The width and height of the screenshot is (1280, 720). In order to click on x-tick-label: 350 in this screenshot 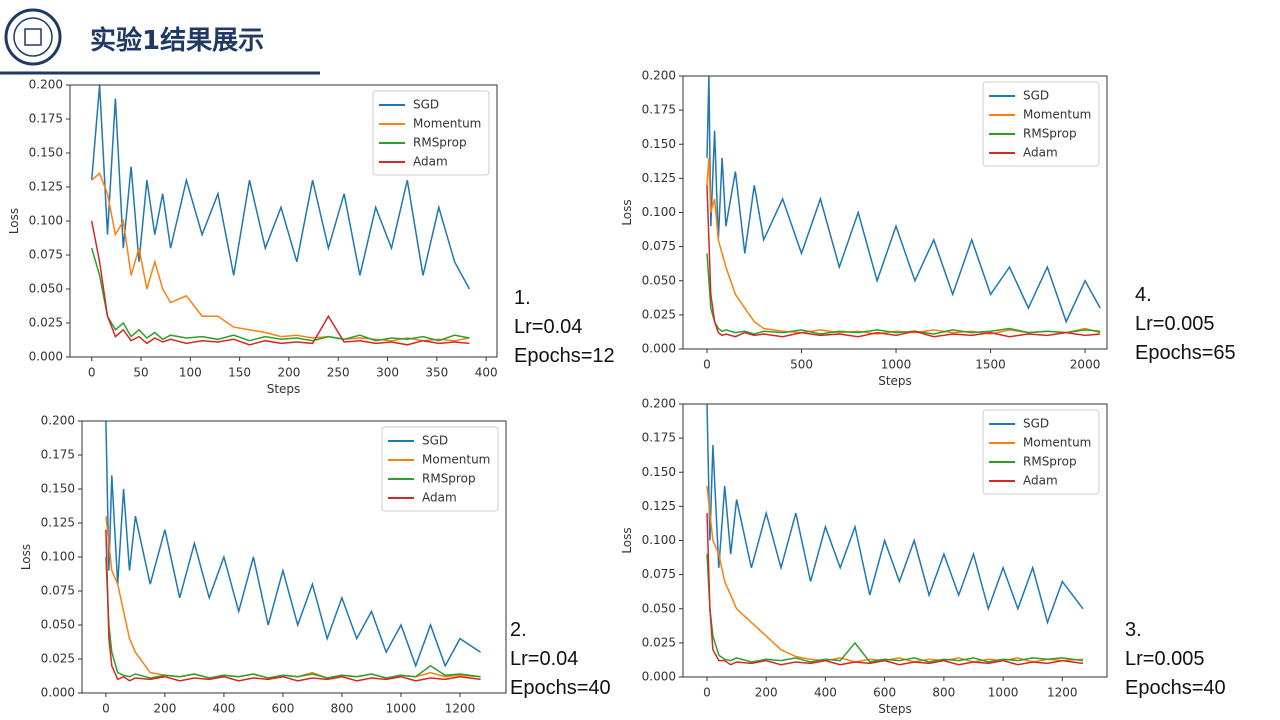, I will do `click(436, 373)`.